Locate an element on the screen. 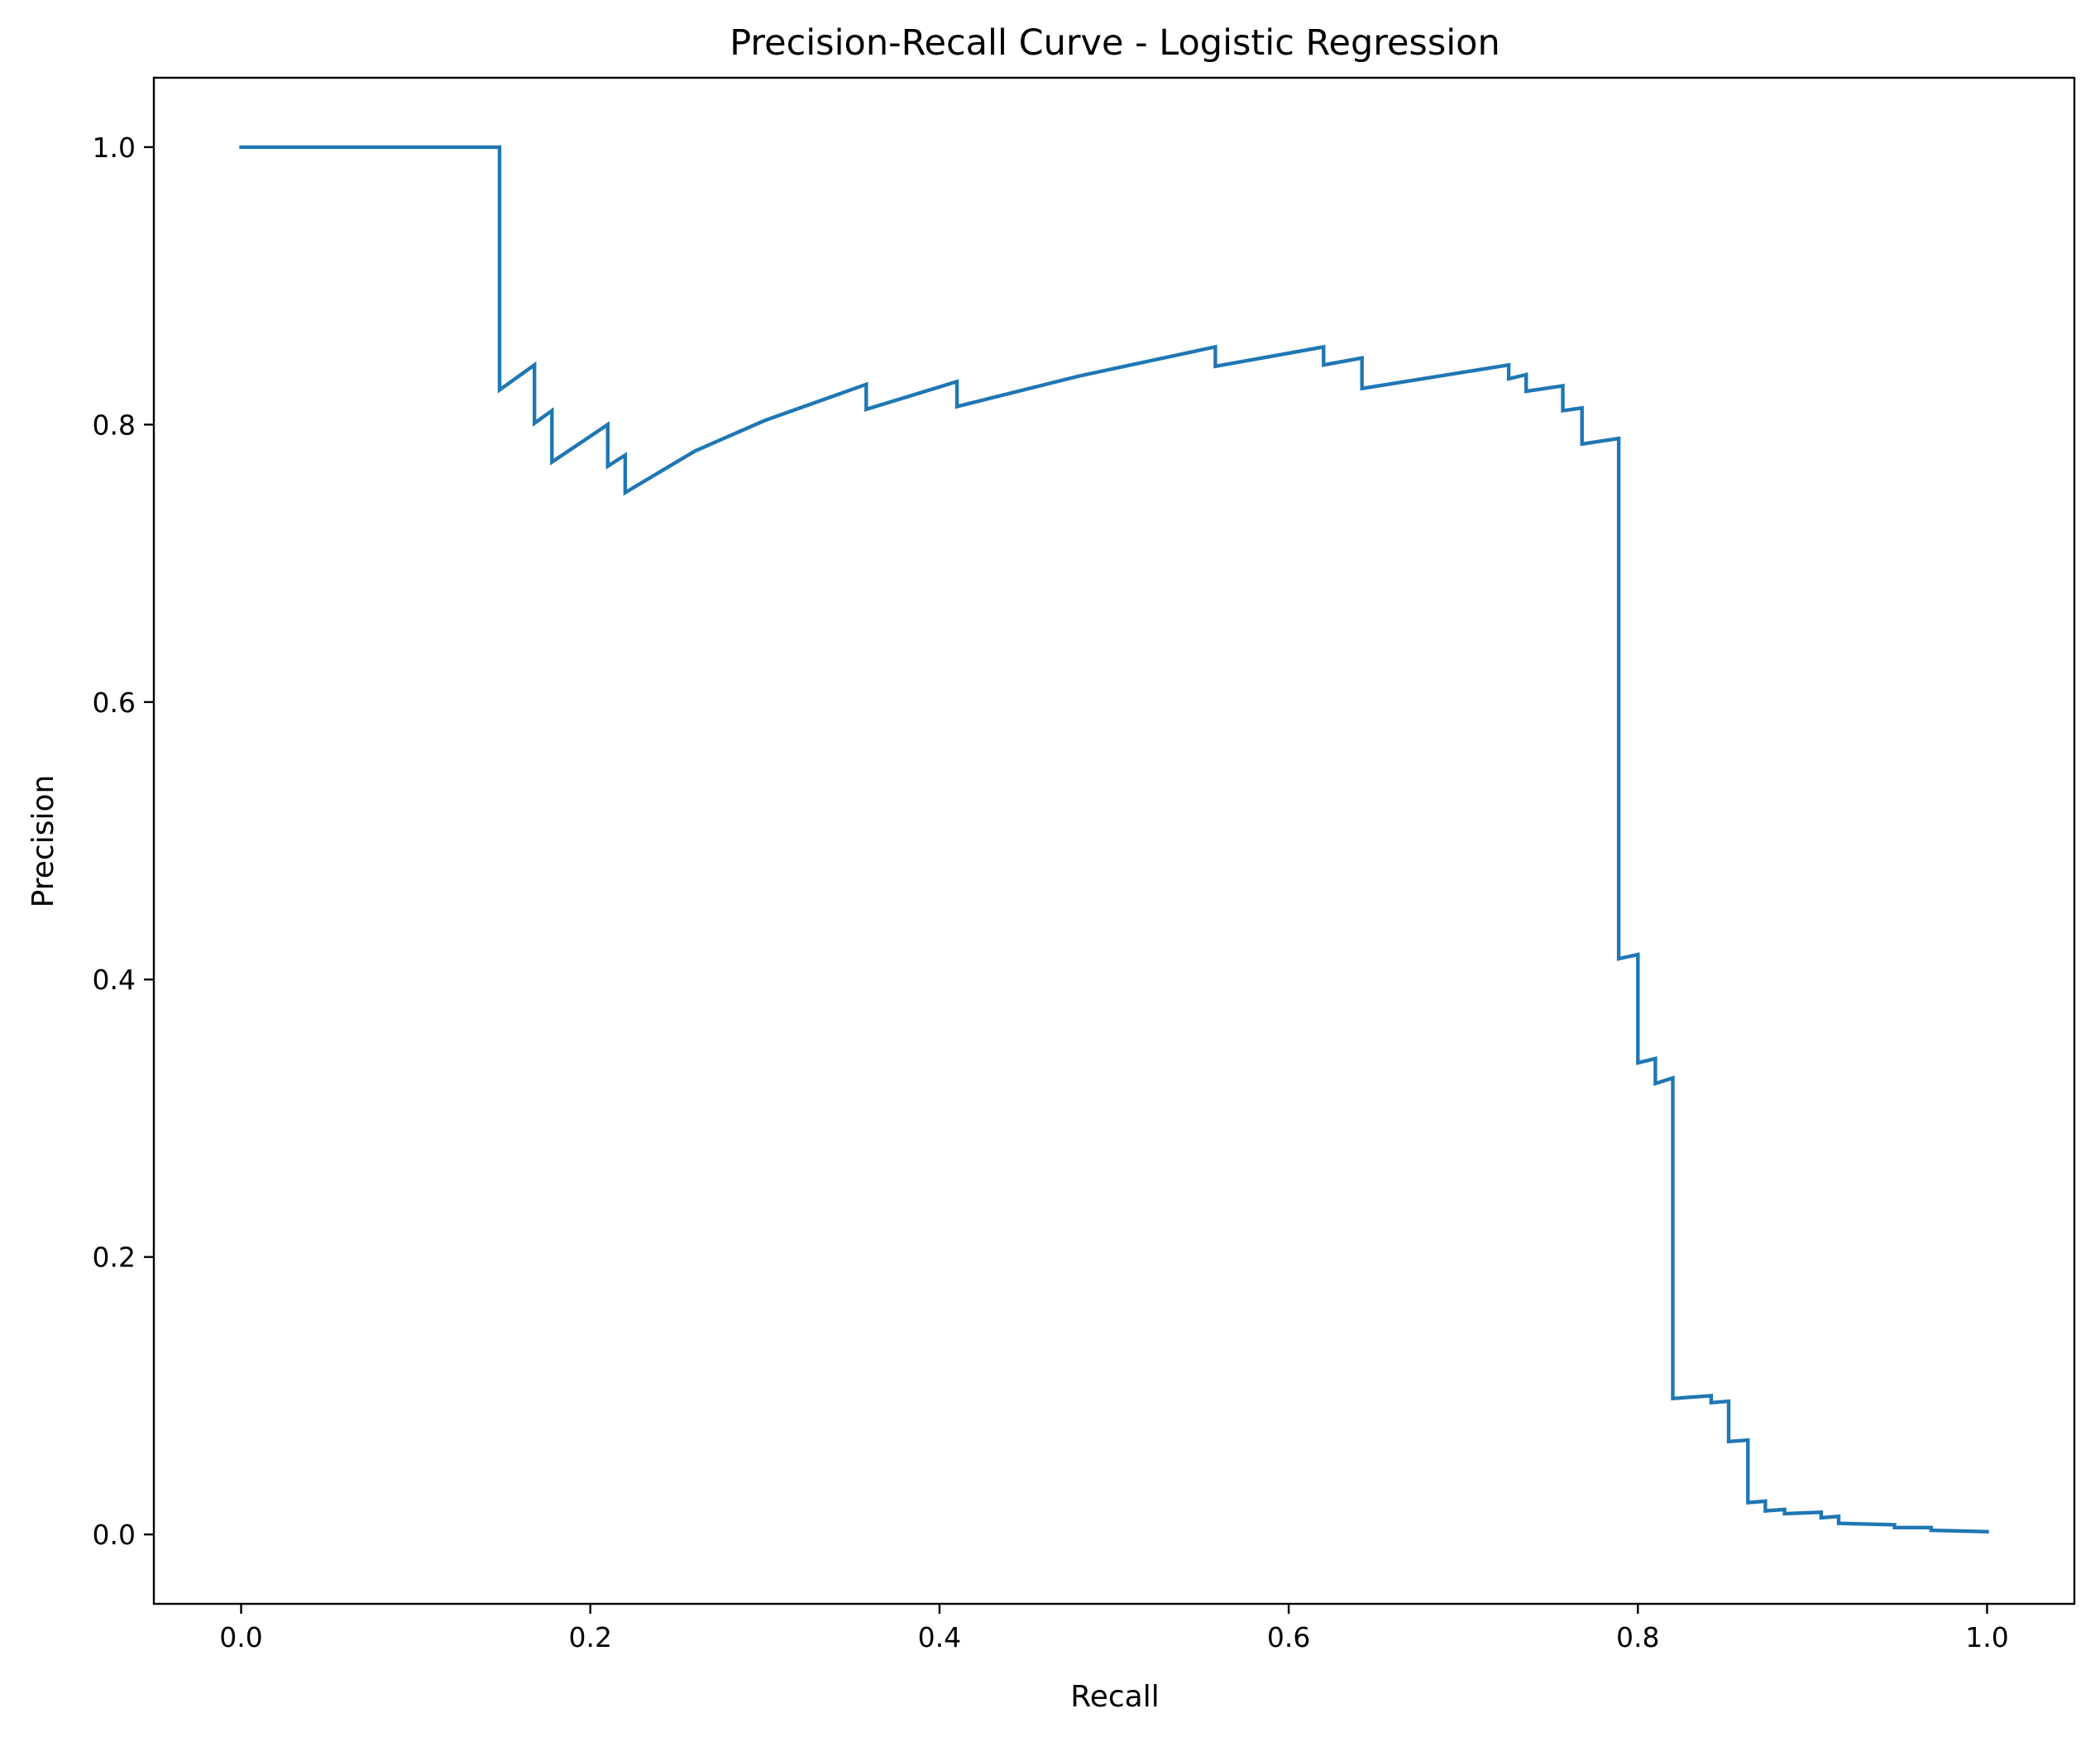 The height and width of the screenshot is (1737, 2100). x-tick-label: 1.0 is located at coordinates (1986, 1637).